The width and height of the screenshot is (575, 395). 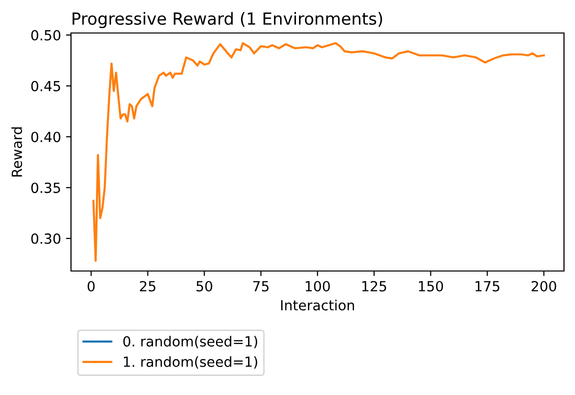 What do you see at coordinates (374, 286) in the screenshot?
I see `x-tick-label: 125` at bounding box center [374, 286].